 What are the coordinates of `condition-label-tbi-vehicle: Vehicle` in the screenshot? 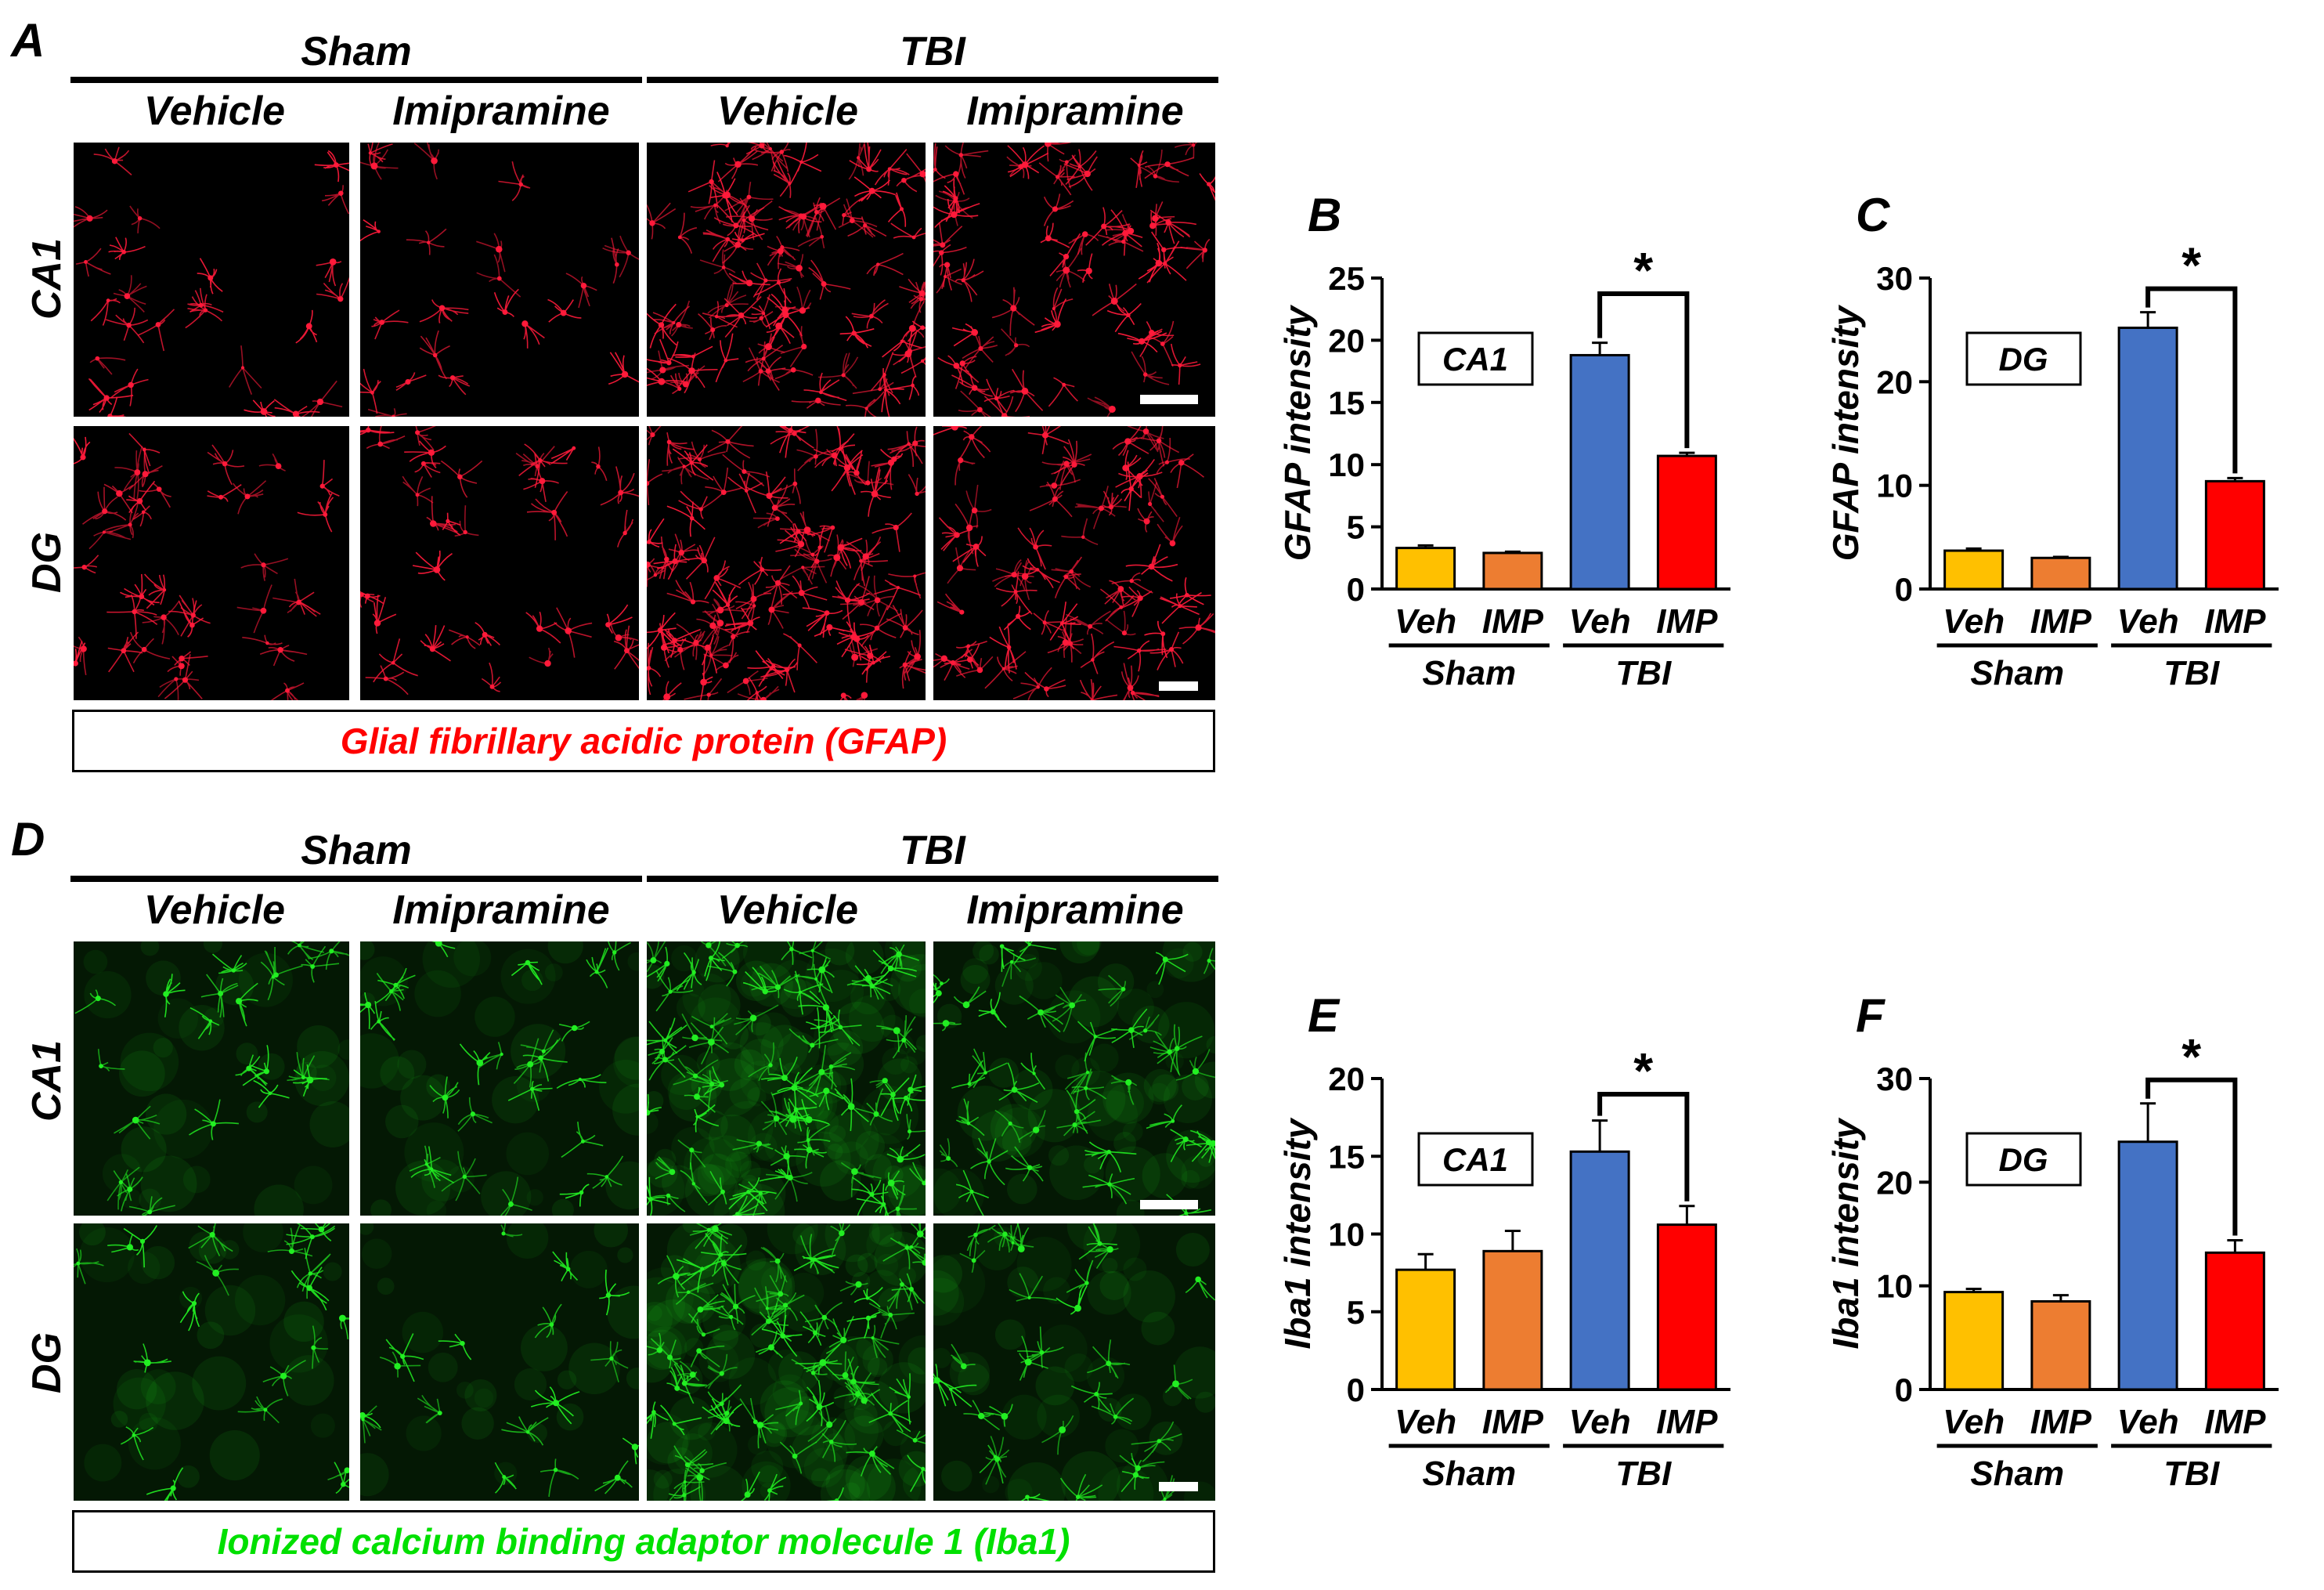 It's located at (787, 111).